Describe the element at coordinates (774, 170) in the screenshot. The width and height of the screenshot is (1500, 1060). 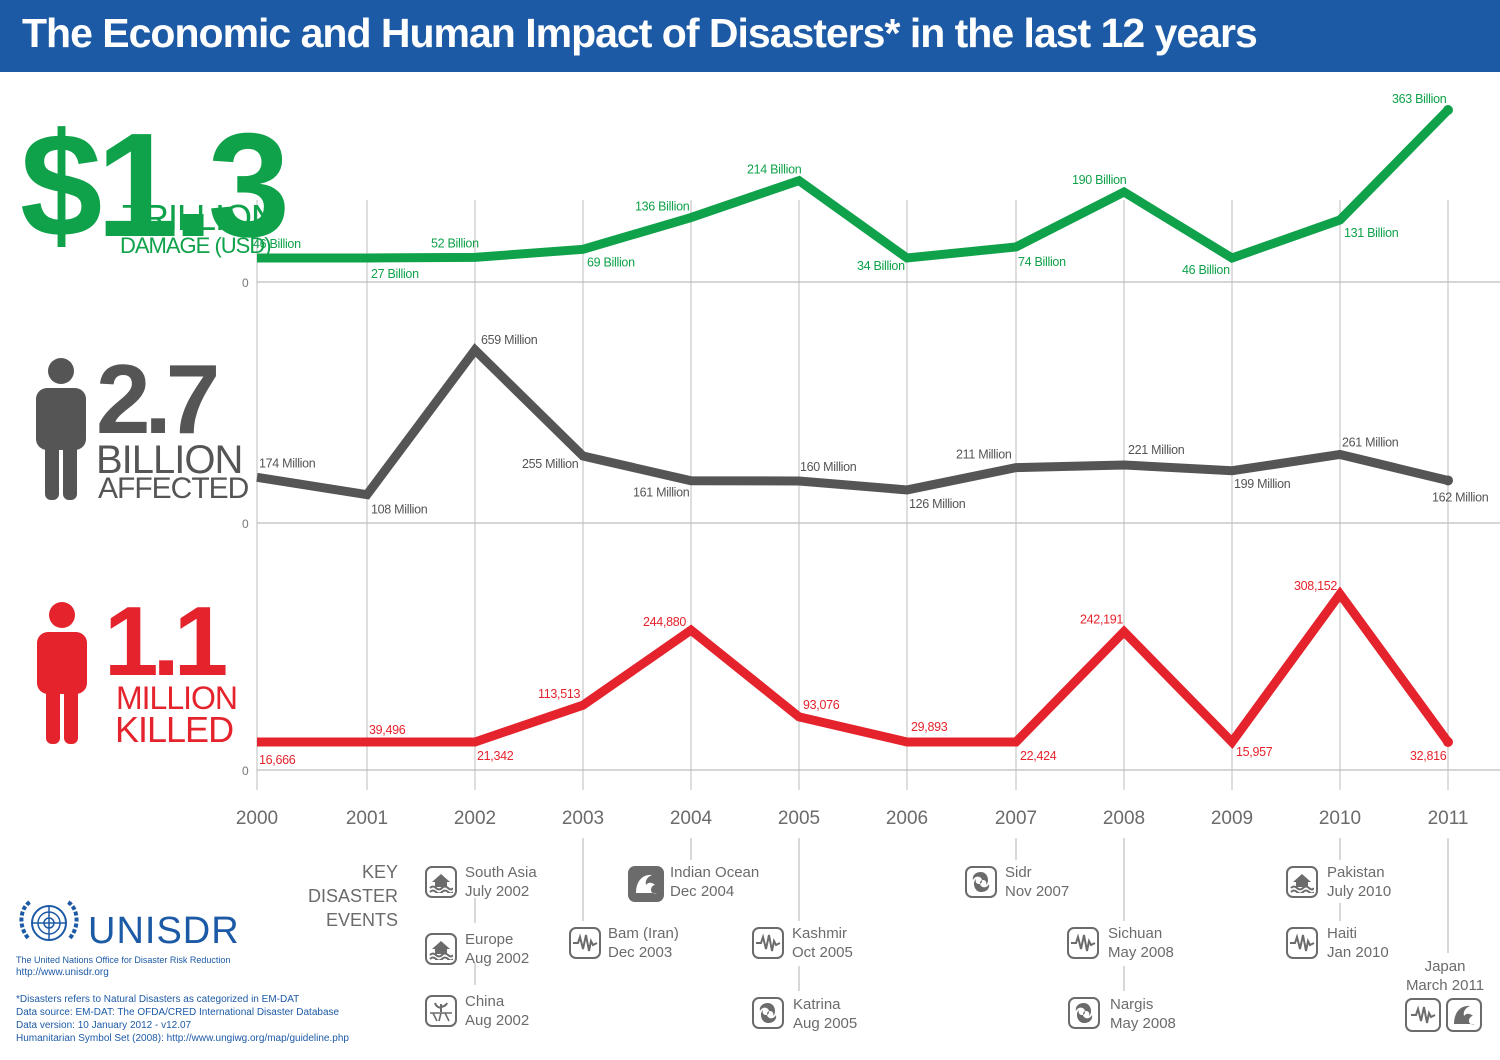
I see `data-label: 214 Billion` at that location.